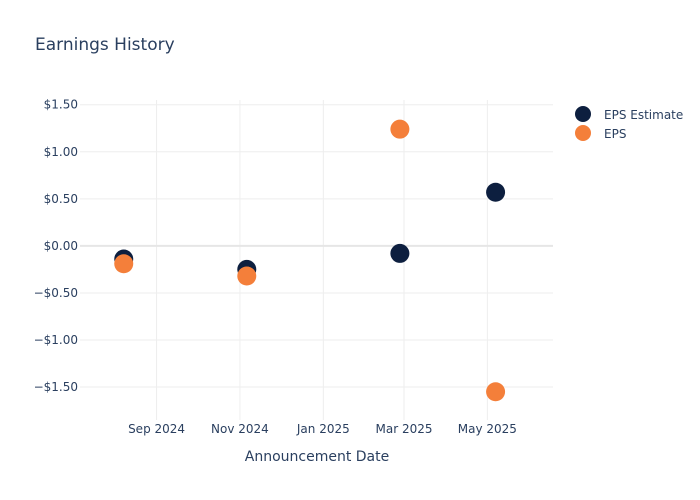 This screenshot has height=500, width=700. Describe the element at coordinates (56, 387) in the screenshot. I see `y-tick-label: −$1.50` at that location.